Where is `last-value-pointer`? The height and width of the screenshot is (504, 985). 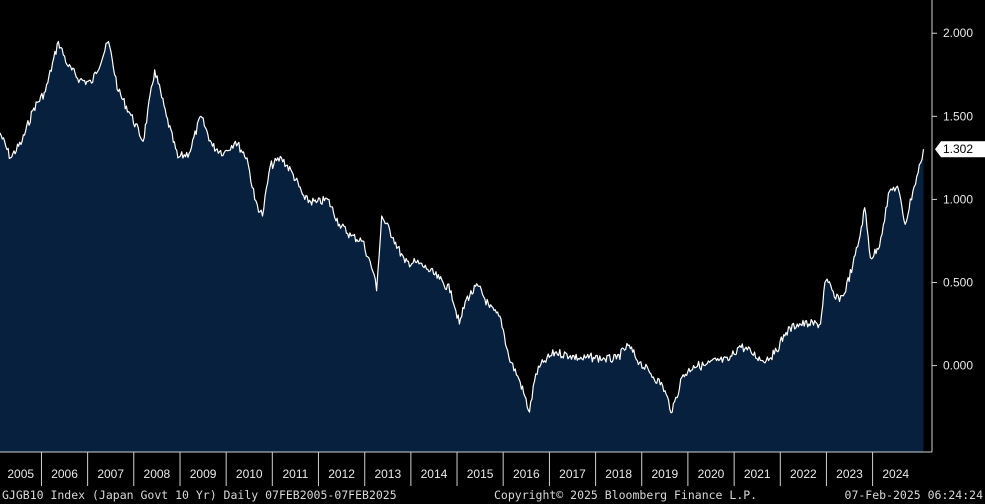
last-value-pointer is located at coordinates (938, 149).